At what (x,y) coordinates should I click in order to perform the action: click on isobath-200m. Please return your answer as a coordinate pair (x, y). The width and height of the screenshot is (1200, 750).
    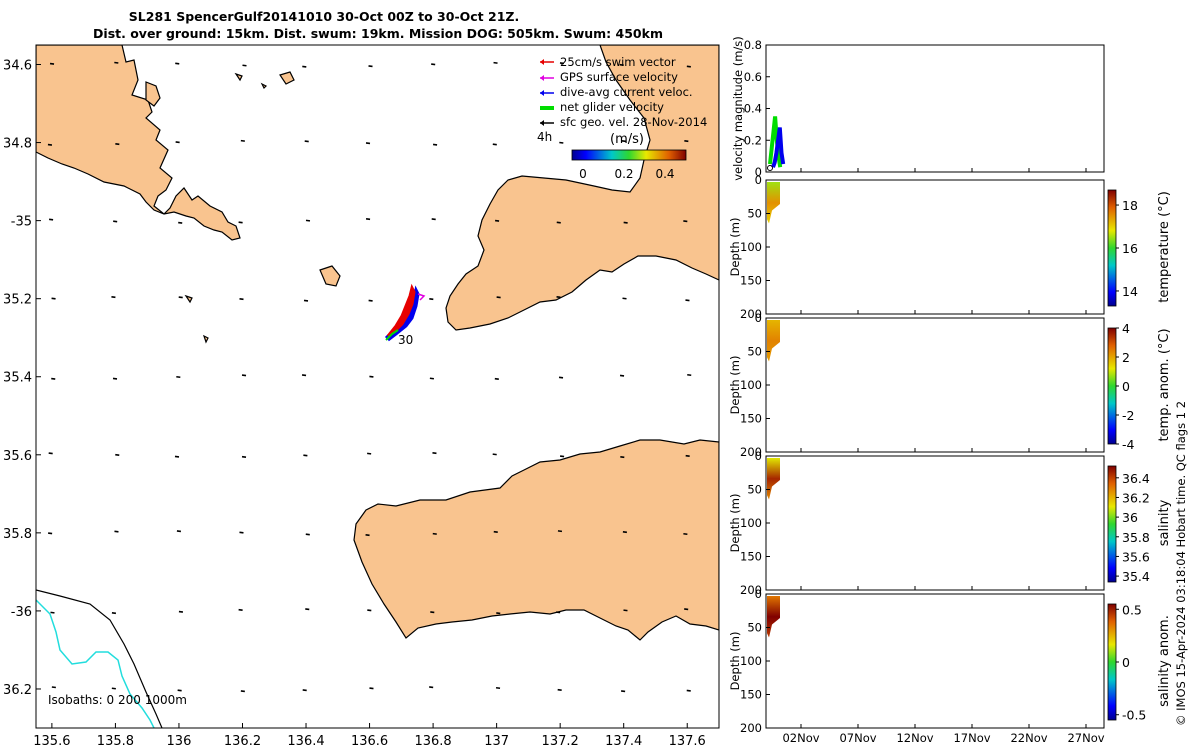
    Looking at the image, I should click on (99, 658).